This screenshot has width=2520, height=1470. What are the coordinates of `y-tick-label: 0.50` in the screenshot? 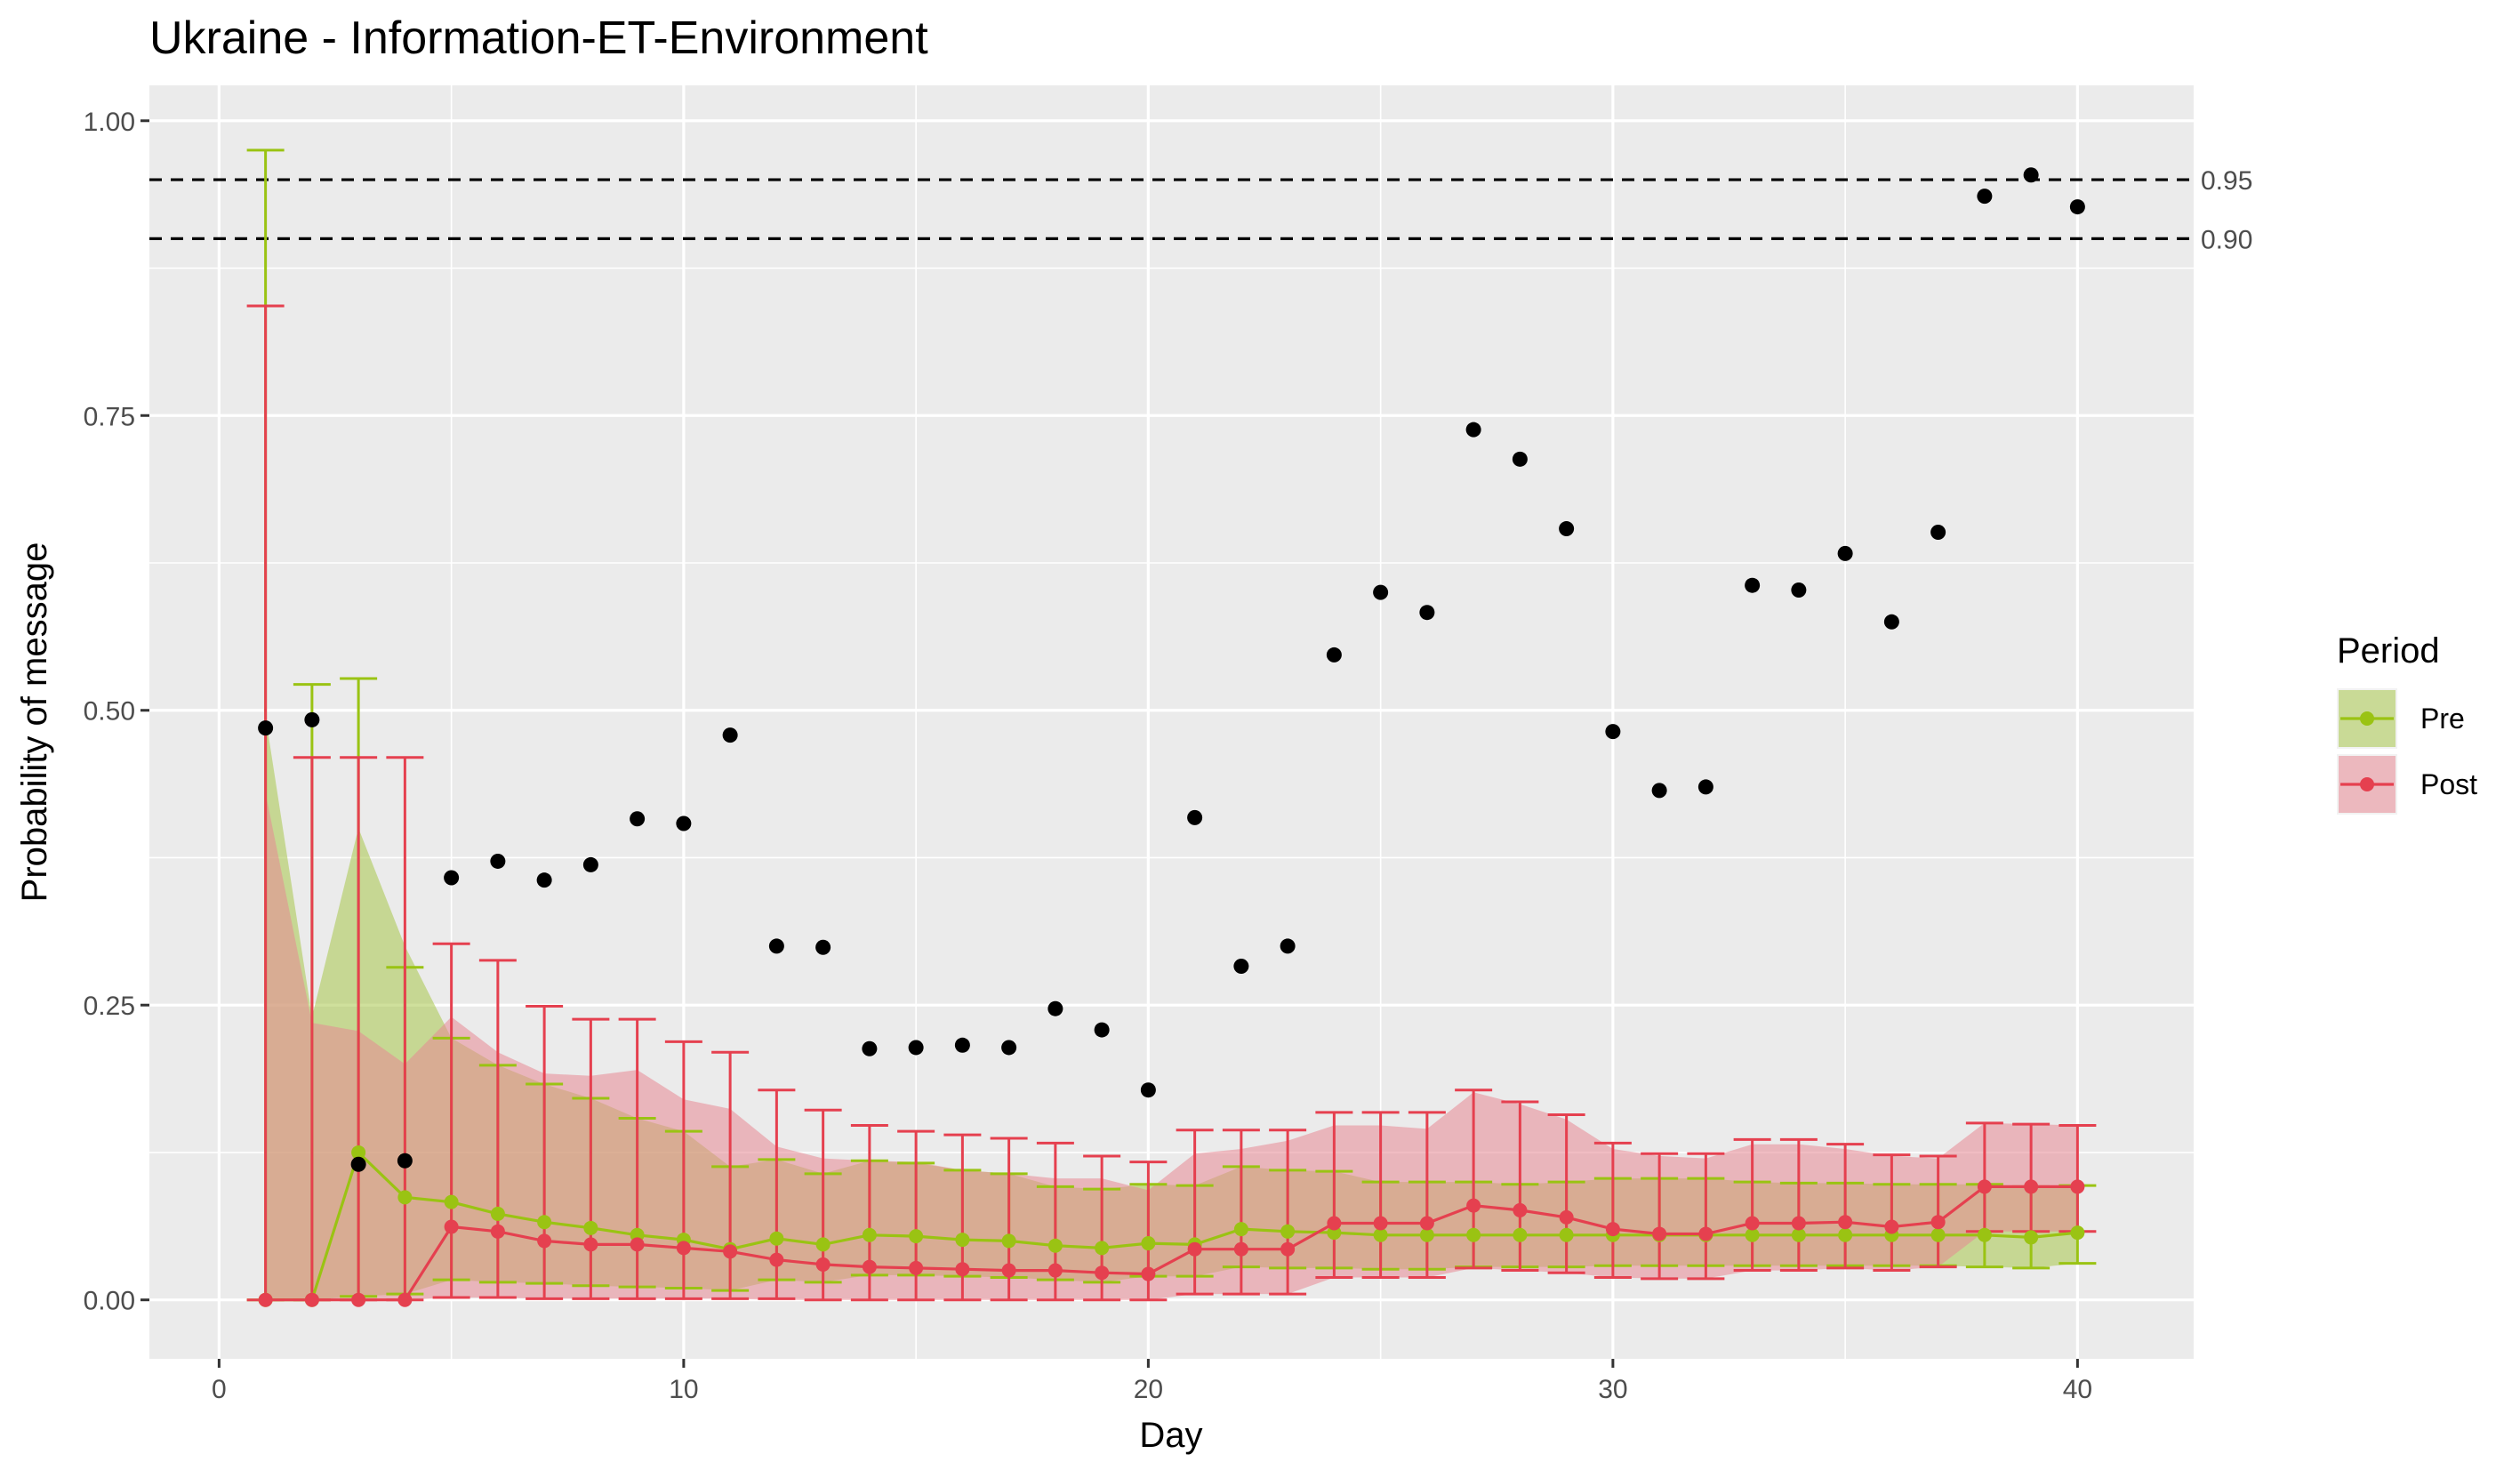 It's located at (110, 712).